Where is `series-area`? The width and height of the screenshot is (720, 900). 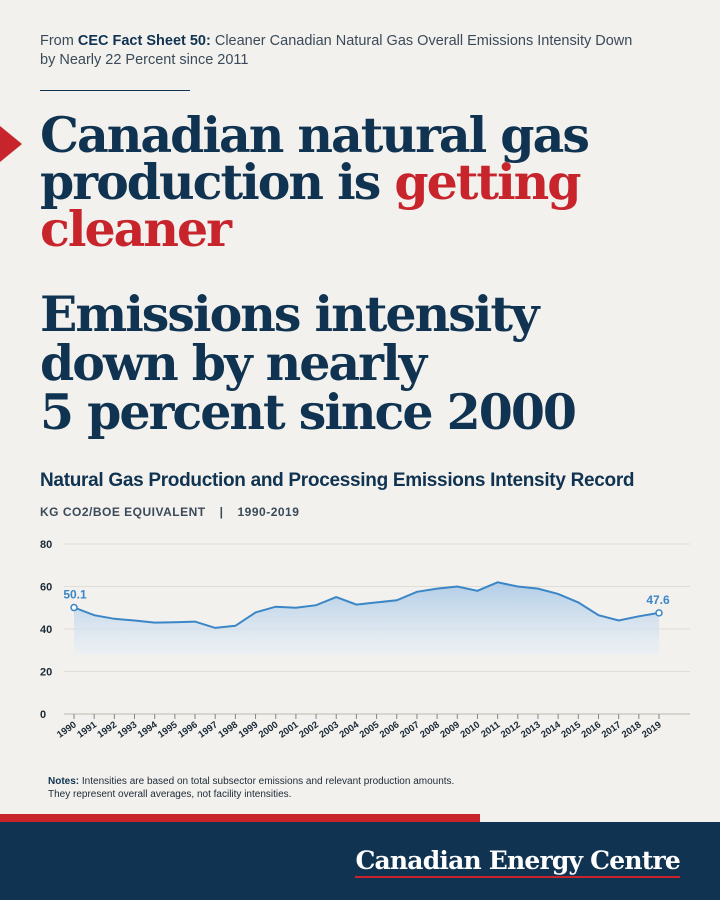 series-area is located at coordinates (366, 618).